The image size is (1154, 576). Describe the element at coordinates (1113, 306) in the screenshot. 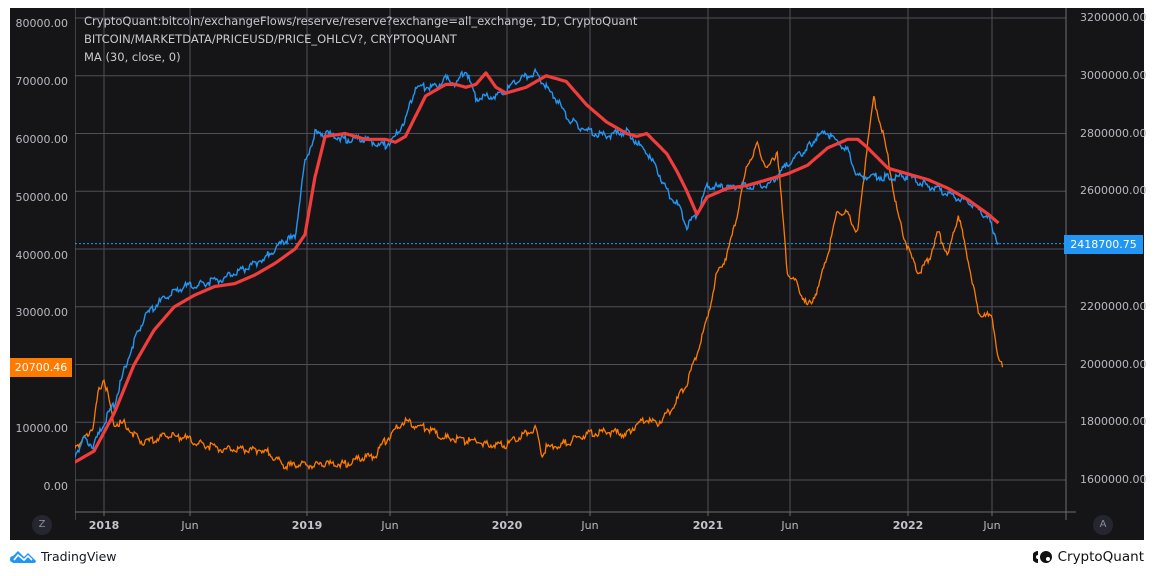

I see `right-axis-tick: 2200000.00` at that location.